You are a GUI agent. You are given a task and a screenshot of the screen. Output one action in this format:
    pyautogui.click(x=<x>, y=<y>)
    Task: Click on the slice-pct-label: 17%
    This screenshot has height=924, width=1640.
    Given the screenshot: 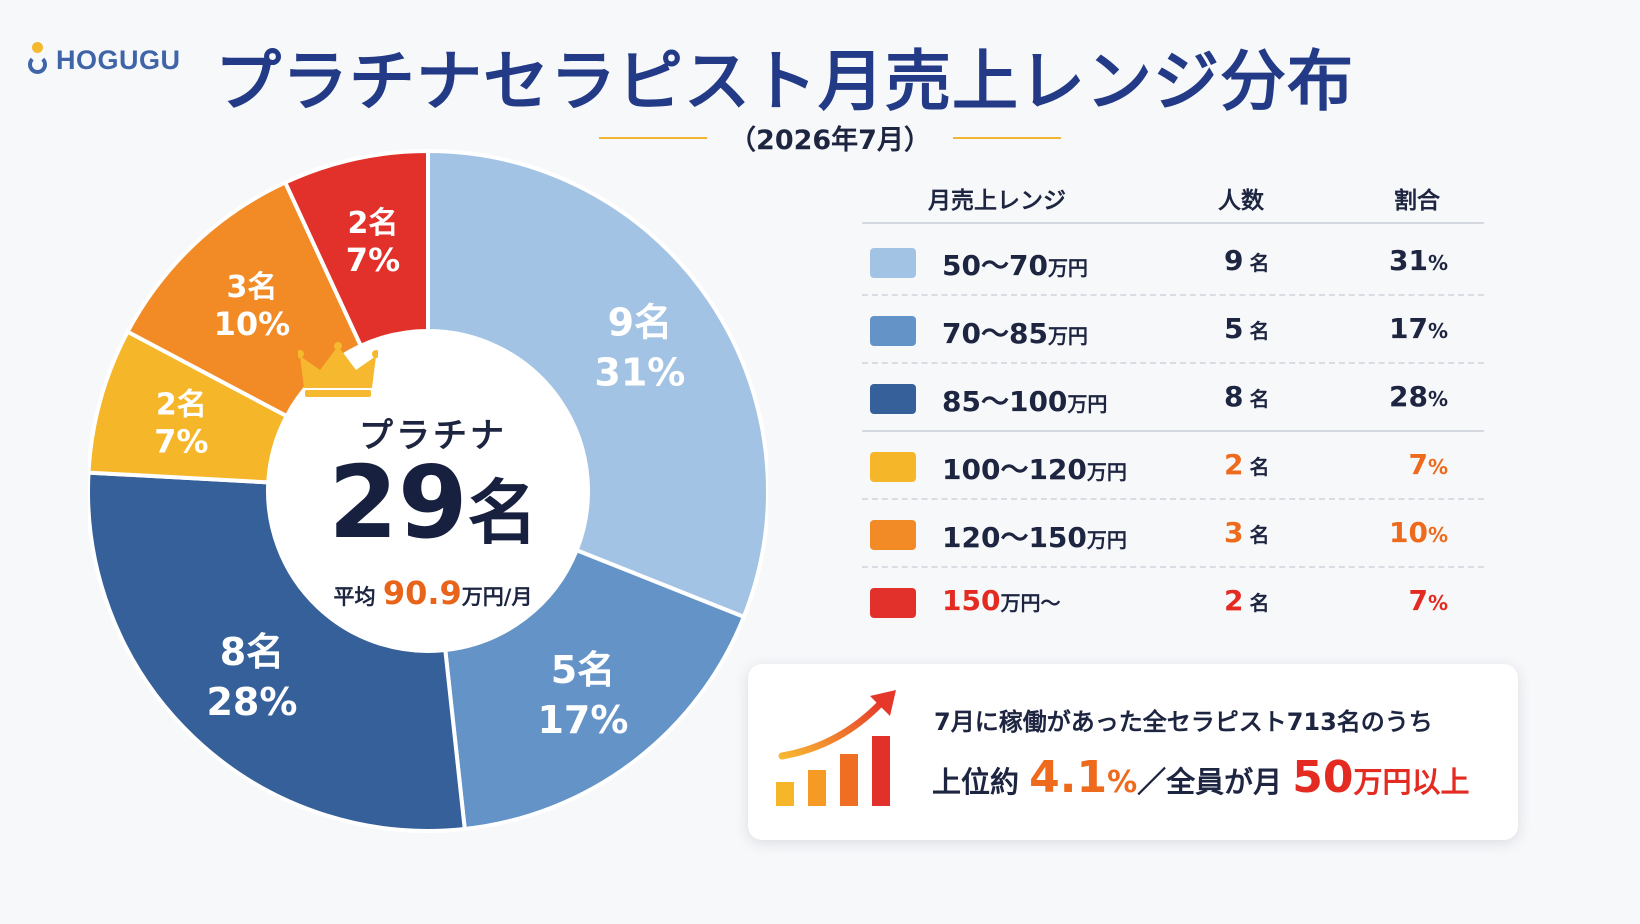 What is the action you would take?
    pyautogui.click(x=582, y=720)
    